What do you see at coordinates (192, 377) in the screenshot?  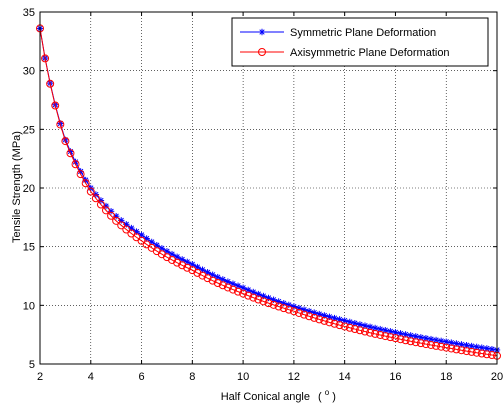 I see `x-tick-label: 8` at bounding box center [192, 377].